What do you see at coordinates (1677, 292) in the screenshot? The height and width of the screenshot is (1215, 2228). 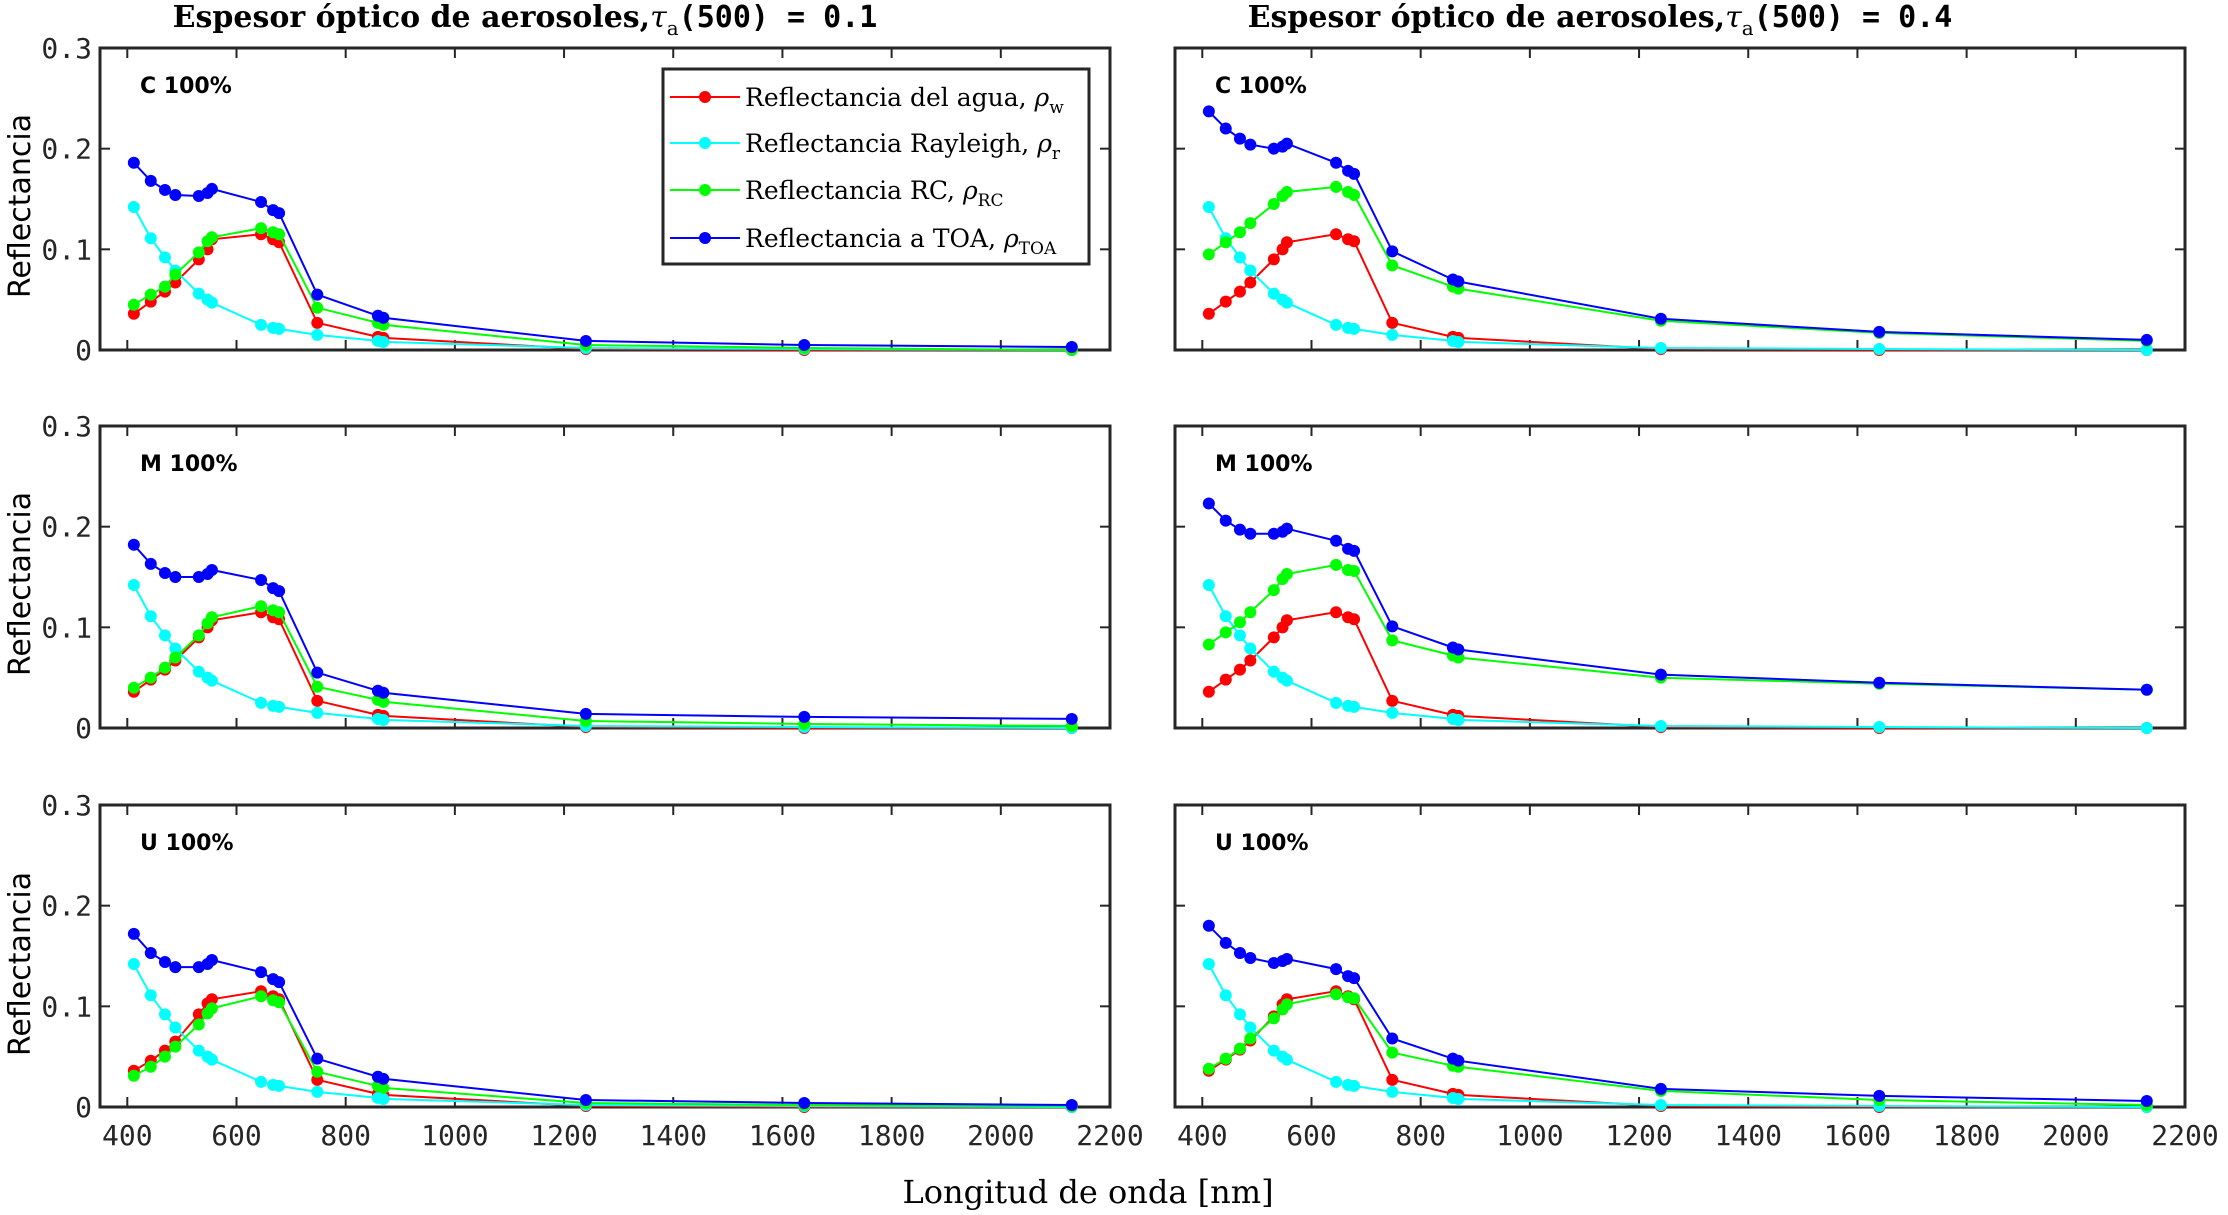 I see `series-reflectancia-del-agua` at bounding box center [1677, 292].